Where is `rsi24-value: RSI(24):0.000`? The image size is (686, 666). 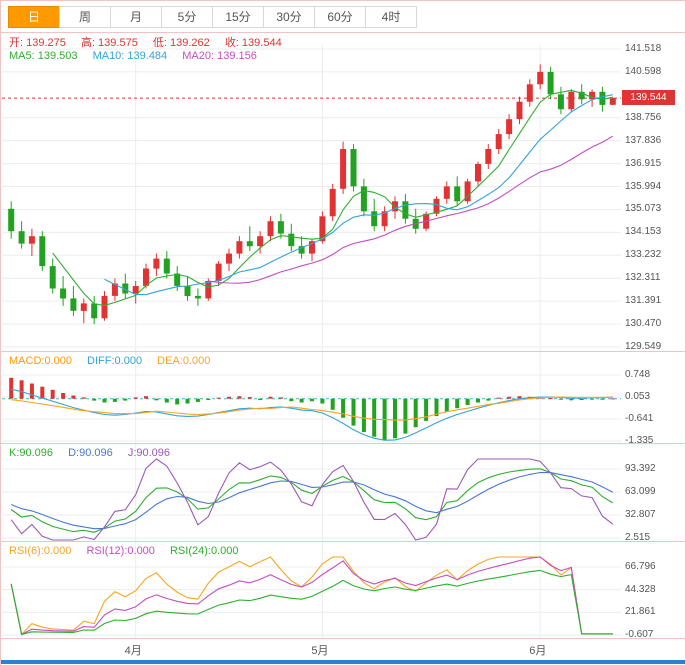 rsi24-value: RSI(24):0.000 is located at coordinates (204, 551).